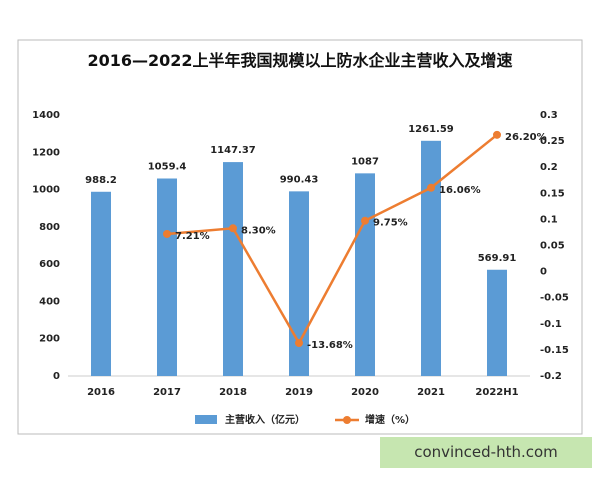 This screenshot has width=600, height=480. What do you see at coordinates (192, 236) in the screenshot?
I see `line-value-label: 7.21%` at bounding box center [192, 236].